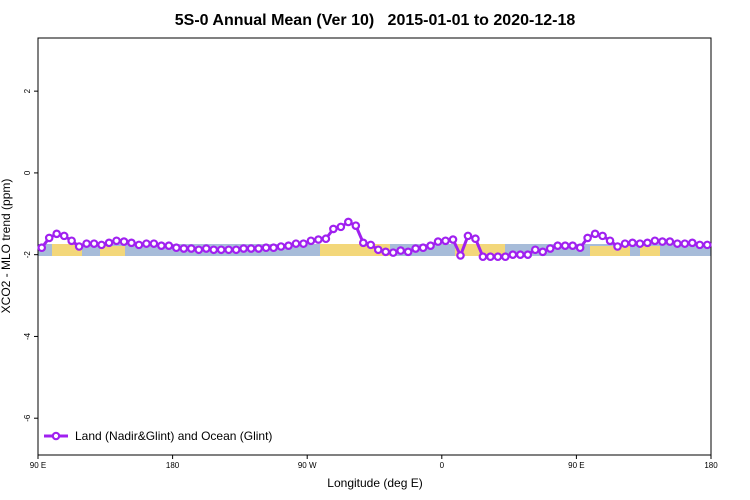 The height and width of the screenshot is (500, 750). Describe the element at coordinates (307, 465) in the screenshot. I see `x-tick-label: 90 W` at that location.